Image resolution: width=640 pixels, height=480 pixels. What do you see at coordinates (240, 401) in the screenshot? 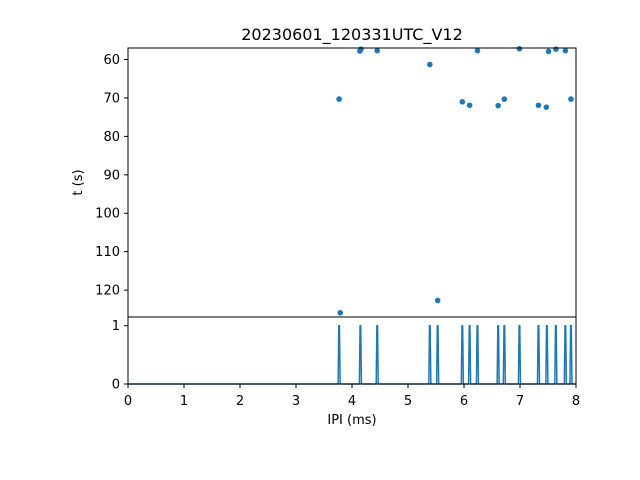
I see `spike-x-tick-label-2: 2` at bounding box center [240, 401].